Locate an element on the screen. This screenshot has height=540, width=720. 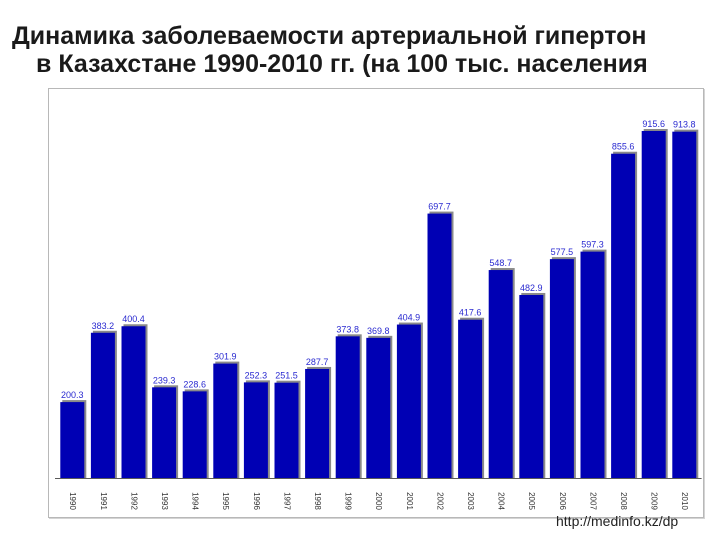
data-label: 915.6 is located at coordinates (653, 124).